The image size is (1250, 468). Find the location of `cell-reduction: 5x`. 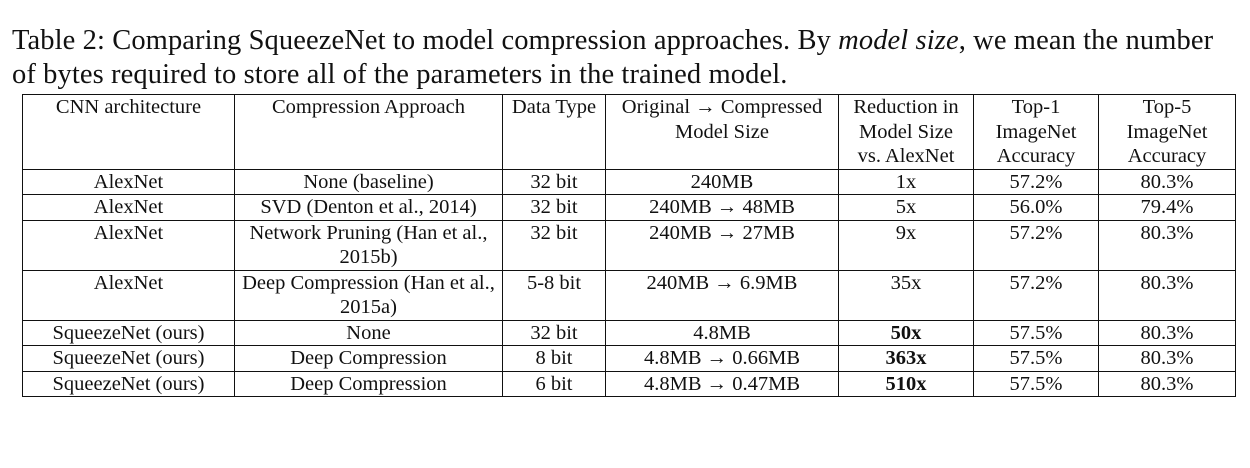

cell-reduction: 5x is located at coordinates (906, 207).